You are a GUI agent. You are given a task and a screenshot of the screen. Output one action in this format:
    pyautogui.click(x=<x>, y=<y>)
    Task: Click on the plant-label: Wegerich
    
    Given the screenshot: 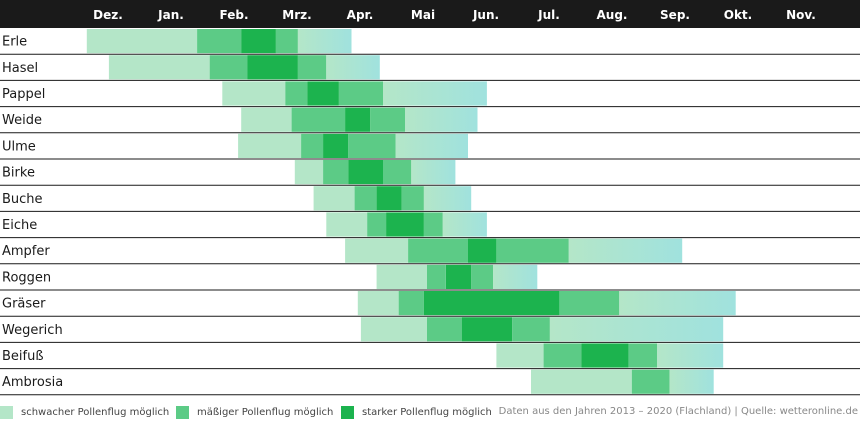 What is the action you would take?
    pyautogui.click(x=32, y=330)
    